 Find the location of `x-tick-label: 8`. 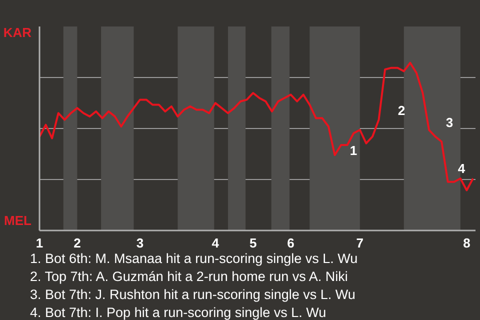

x-tick-label: 8 is located at coordinates (466, 243).